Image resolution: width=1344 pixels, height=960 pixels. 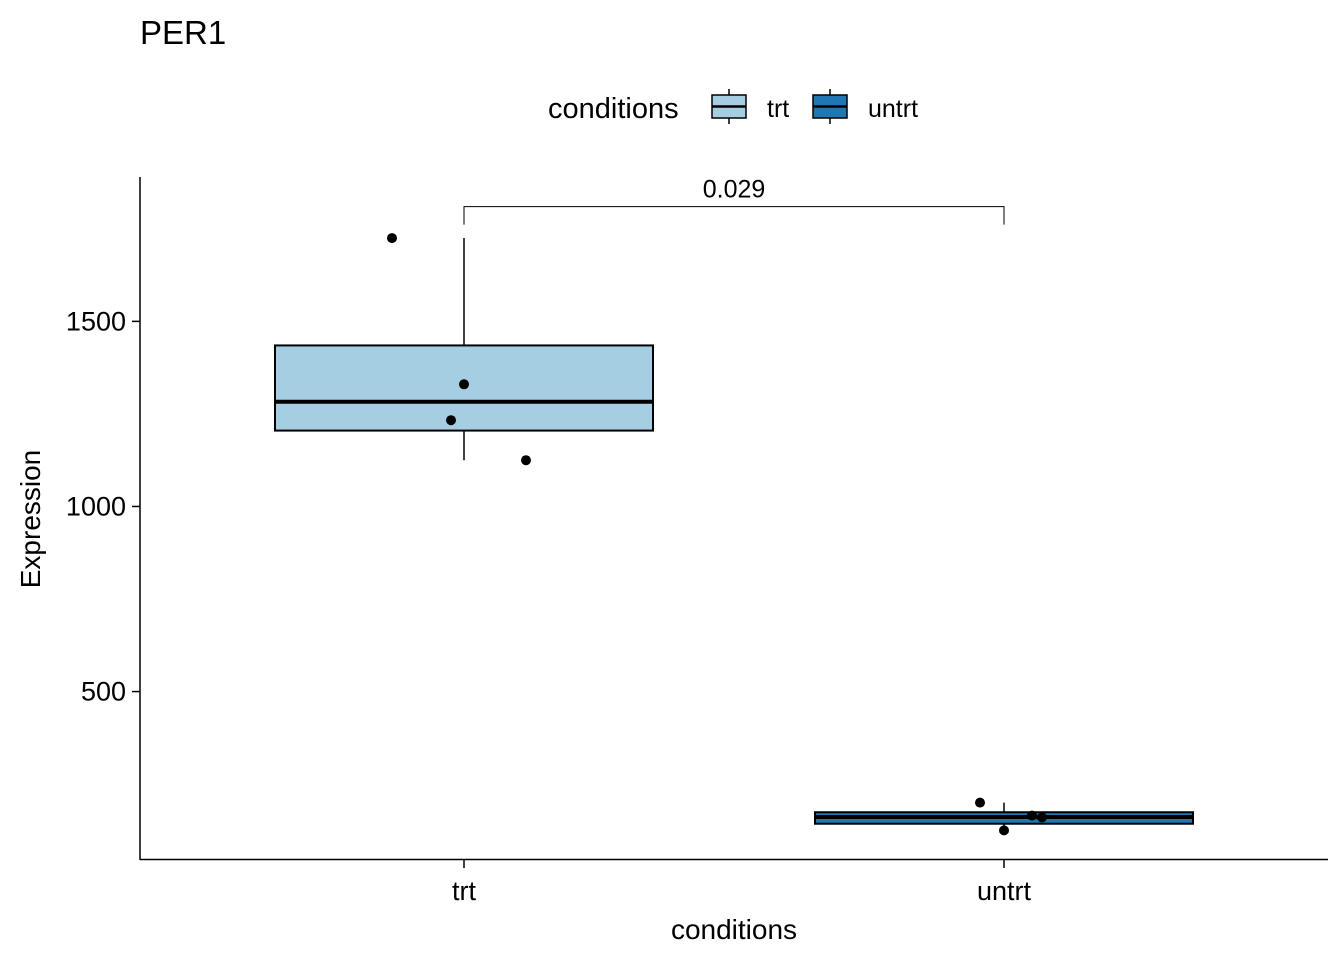 What do you see at coordinates (103, 692) in the screenshot?
I see `y-tick-label-500: 500` at bounding box center [103, 692].